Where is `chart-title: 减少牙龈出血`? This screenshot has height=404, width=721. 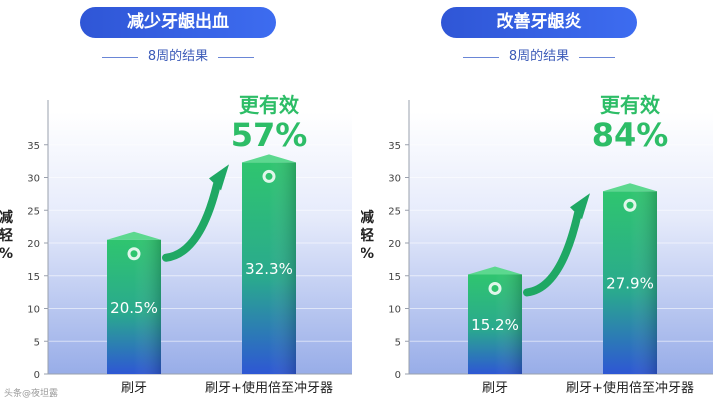 chart-title: 减少牙龈出血 is located at coordinates (178, 22).